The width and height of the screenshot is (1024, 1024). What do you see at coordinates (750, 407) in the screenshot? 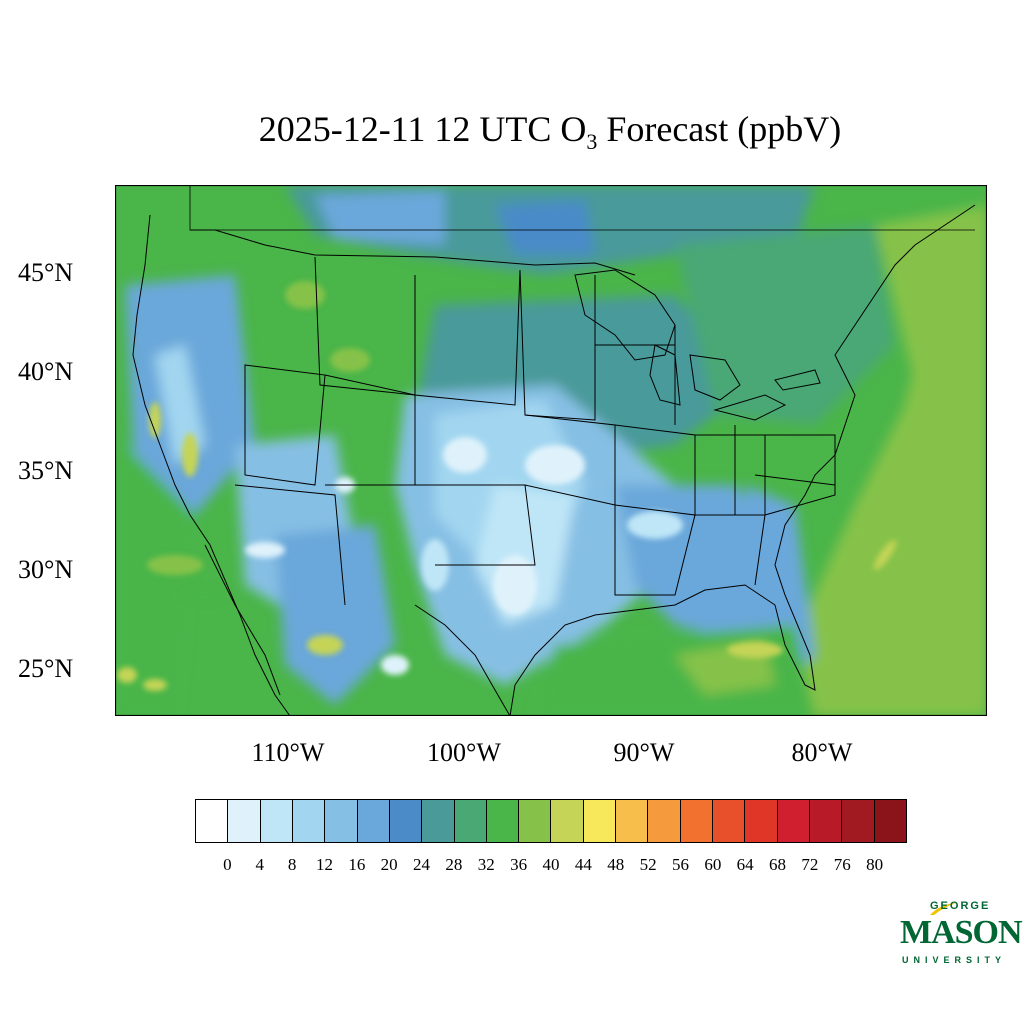
I see `great-lakes-erie` at bounding box center [750, 407].